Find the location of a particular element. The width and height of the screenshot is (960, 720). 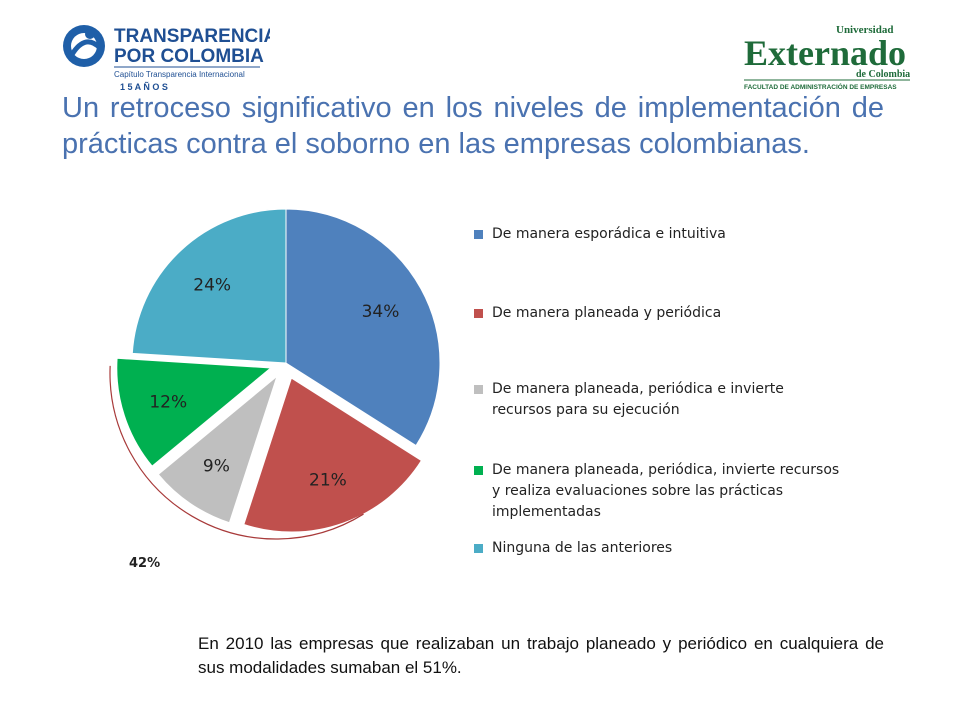

legend-label: Ninguna de las anteriores is located at coordinates (582, 548).